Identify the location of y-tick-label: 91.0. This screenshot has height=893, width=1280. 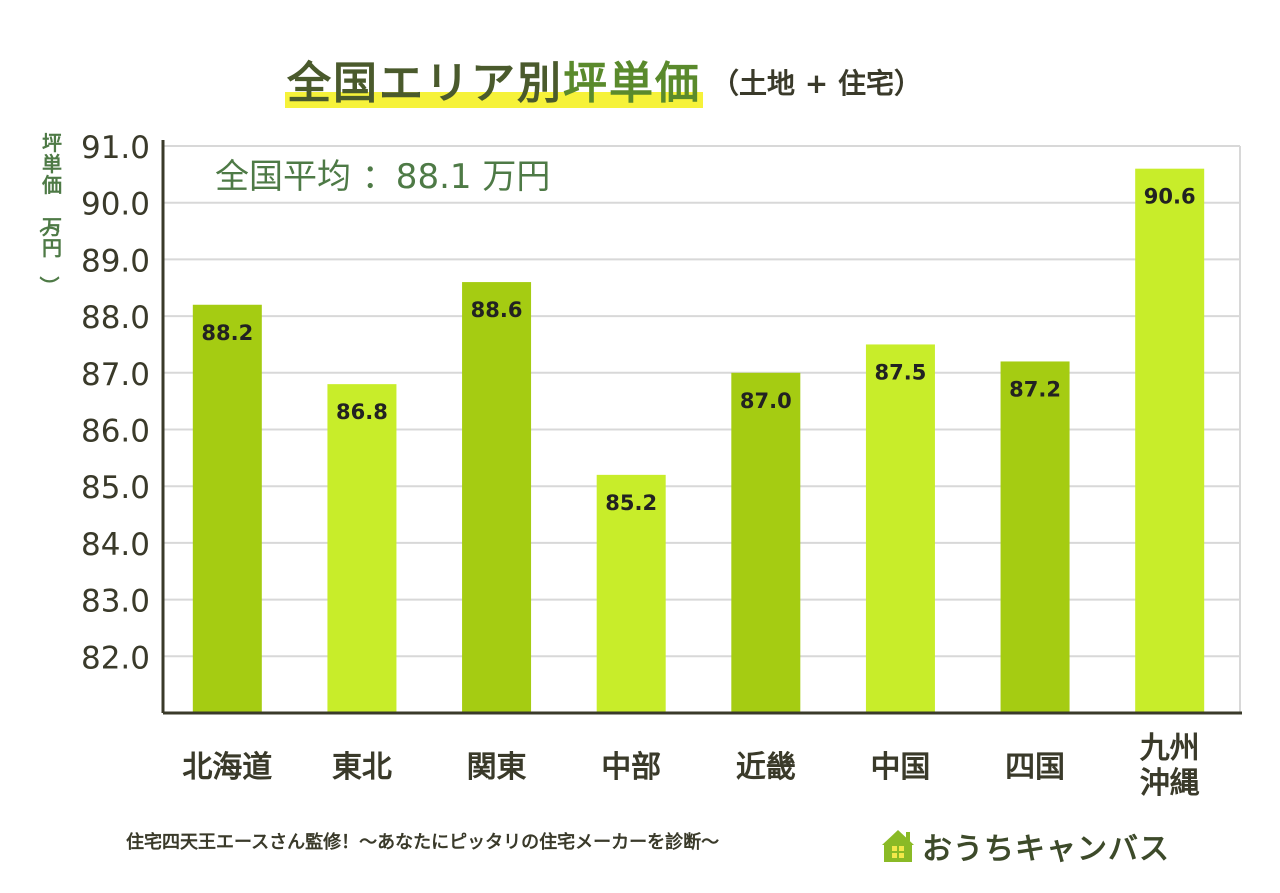
(115, 148).